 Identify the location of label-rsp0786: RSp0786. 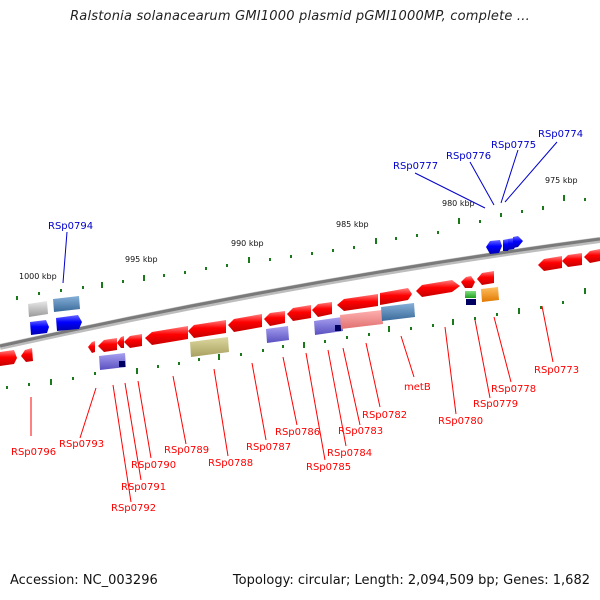
(297, 432).